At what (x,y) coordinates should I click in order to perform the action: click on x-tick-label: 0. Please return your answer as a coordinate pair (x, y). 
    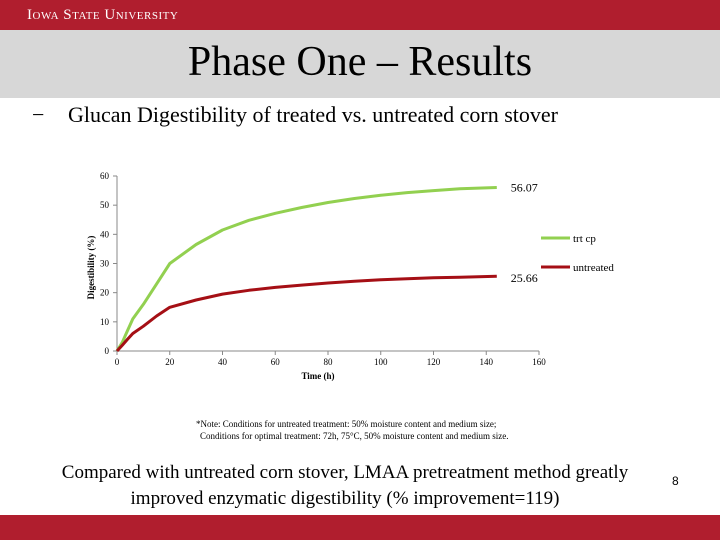
    Looking at the image, I should click on (117, 362).